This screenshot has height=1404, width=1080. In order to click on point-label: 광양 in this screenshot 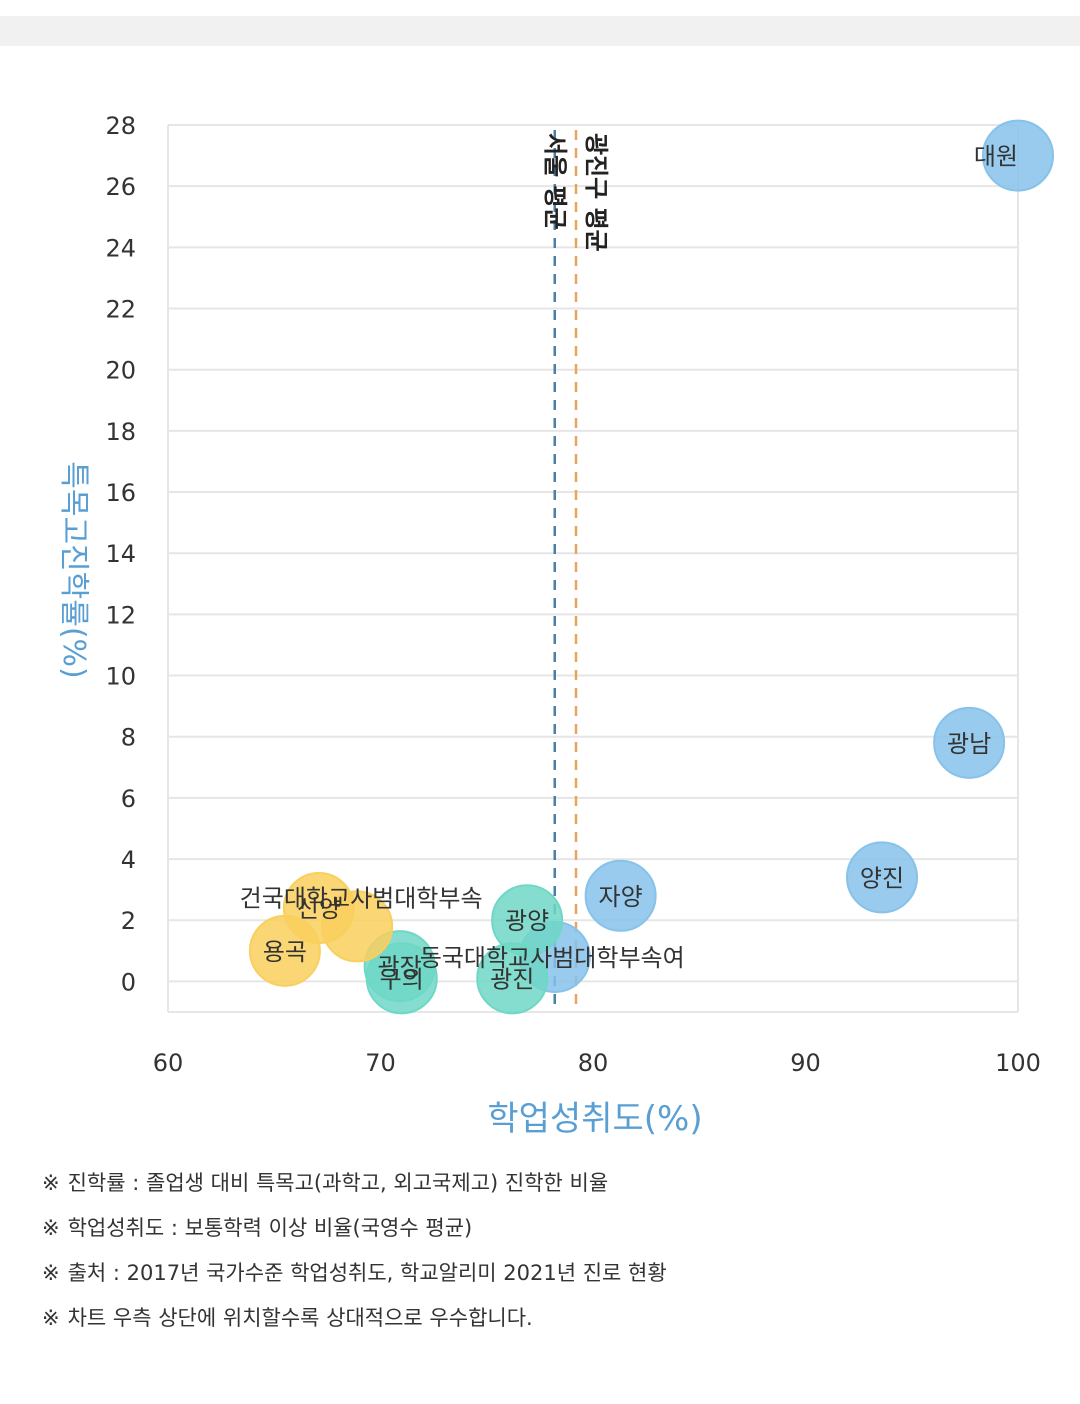, I will do `click(527, 921)`.